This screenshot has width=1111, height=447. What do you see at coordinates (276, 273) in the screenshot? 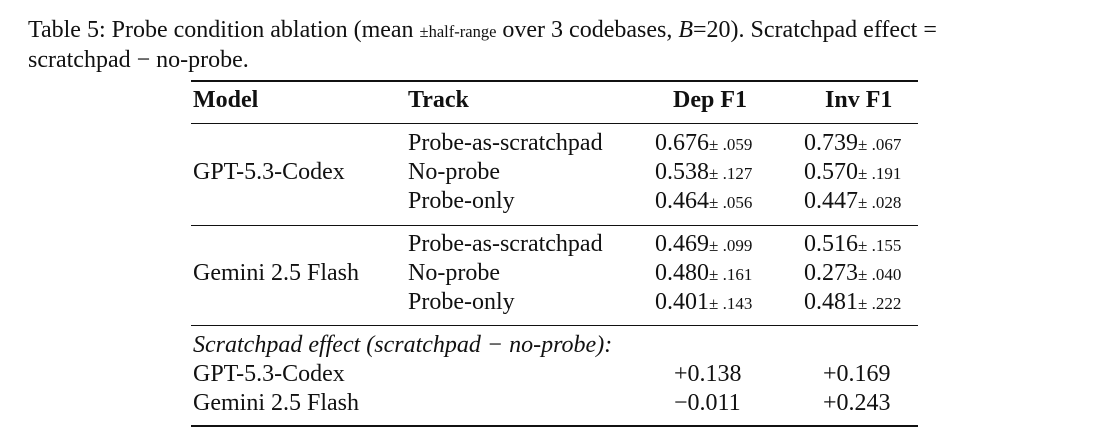
I see `model-name: Gemini 2.5 Flash` at bounding box center [276, 273].